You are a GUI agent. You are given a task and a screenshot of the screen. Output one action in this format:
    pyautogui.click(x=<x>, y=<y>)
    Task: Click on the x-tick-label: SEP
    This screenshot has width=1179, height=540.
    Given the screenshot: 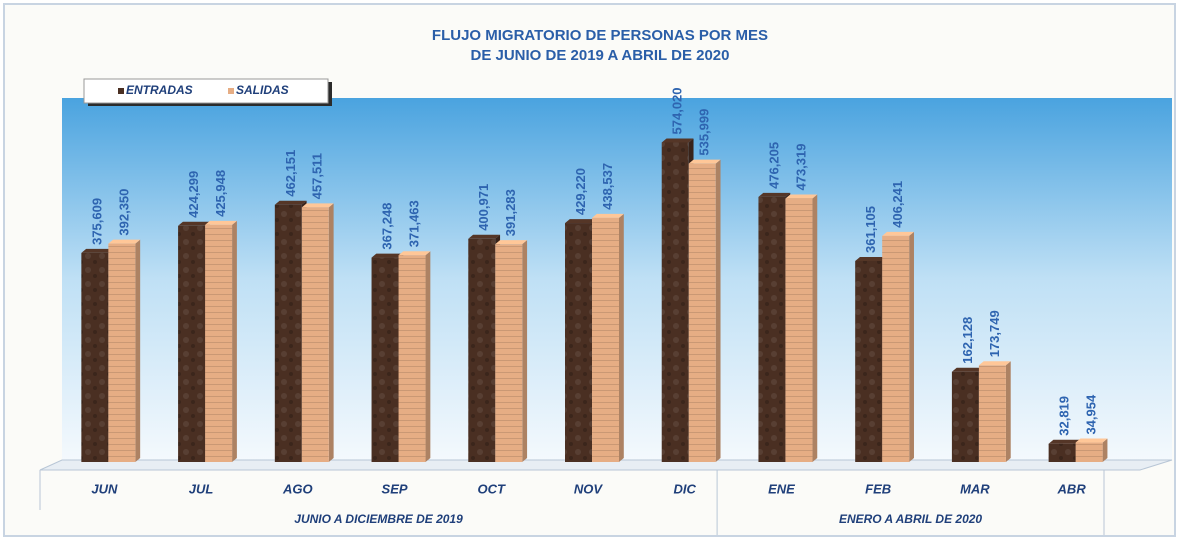 What is the action you would take?
    pyautogui.click(x=395, y=488)
    